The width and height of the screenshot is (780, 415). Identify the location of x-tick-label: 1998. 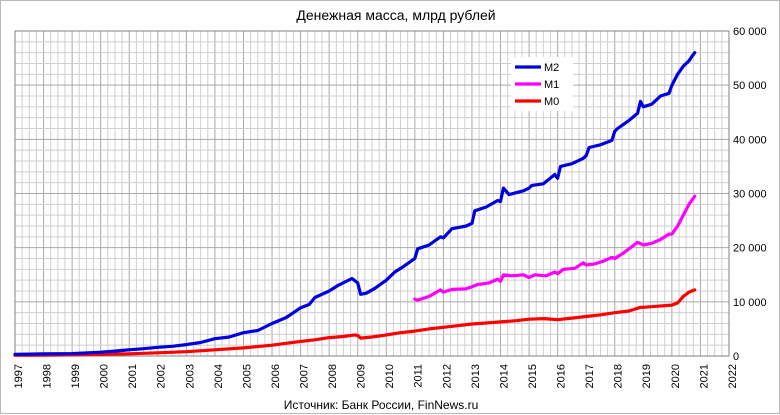
(47, 376).